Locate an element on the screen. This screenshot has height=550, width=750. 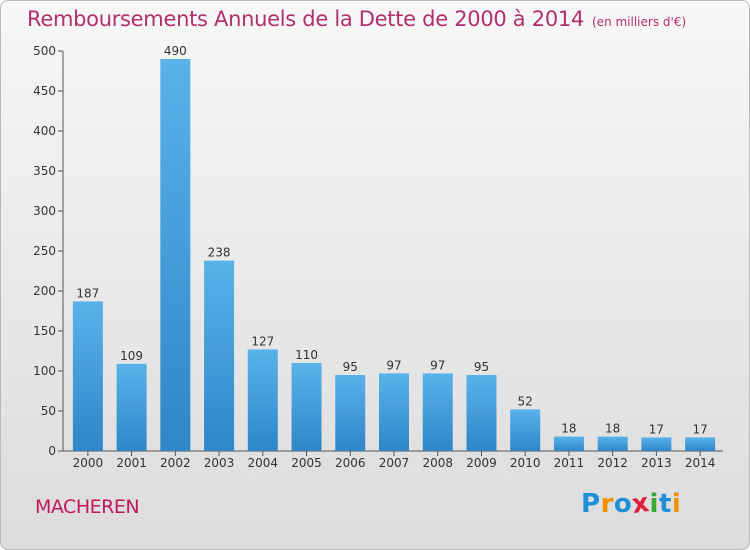
y-tick-label: 500 is located at coordinates (44, 51).